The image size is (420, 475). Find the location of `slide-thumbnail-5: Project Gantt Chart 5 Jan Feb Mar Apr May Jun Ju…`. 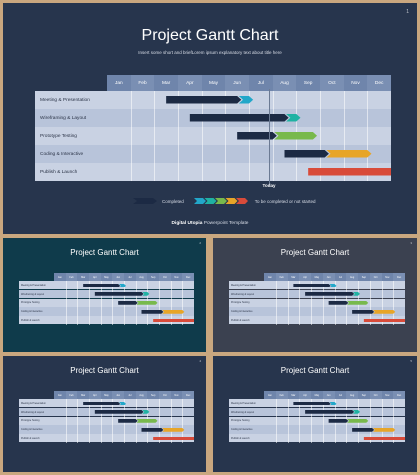

slide-thumbnail-5: Project Gantt Chart 5 Jan Feb Mar Apr May Jun Ju… is located at coordinates (315, 414).